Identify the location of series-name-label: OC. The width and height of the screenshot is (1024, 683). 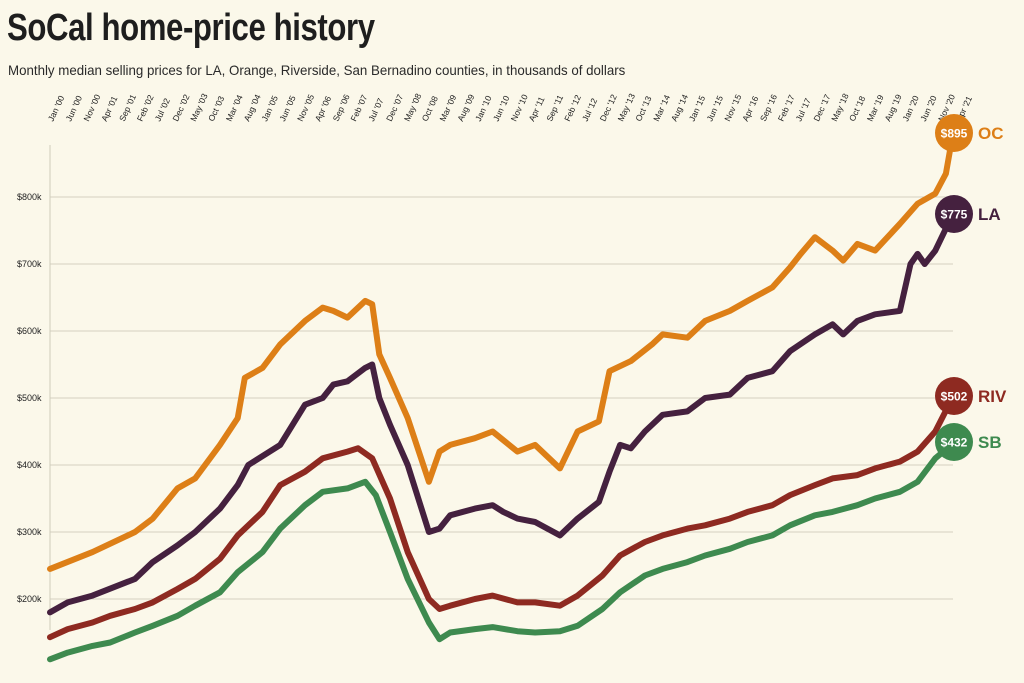
(991, 133).